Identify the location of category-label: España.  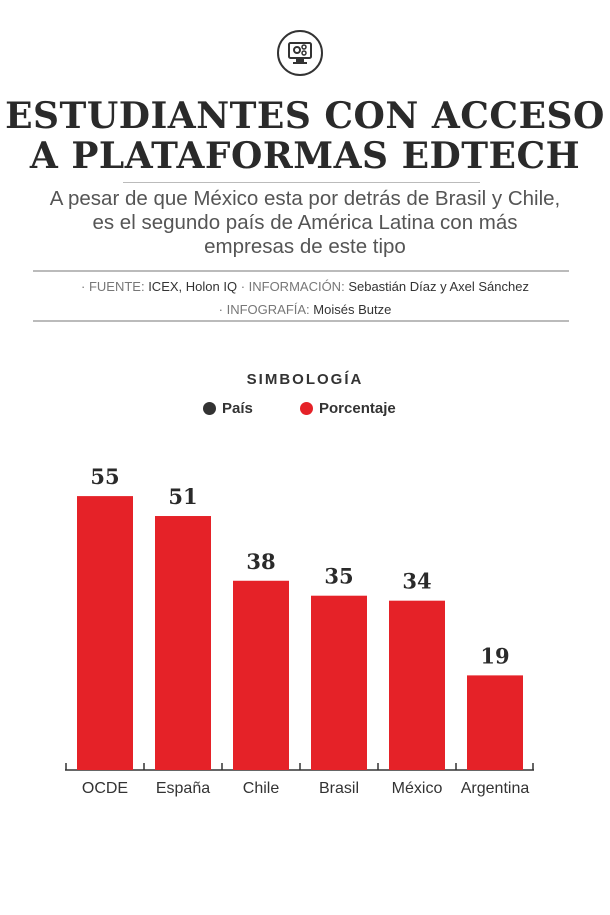
(183, 788).